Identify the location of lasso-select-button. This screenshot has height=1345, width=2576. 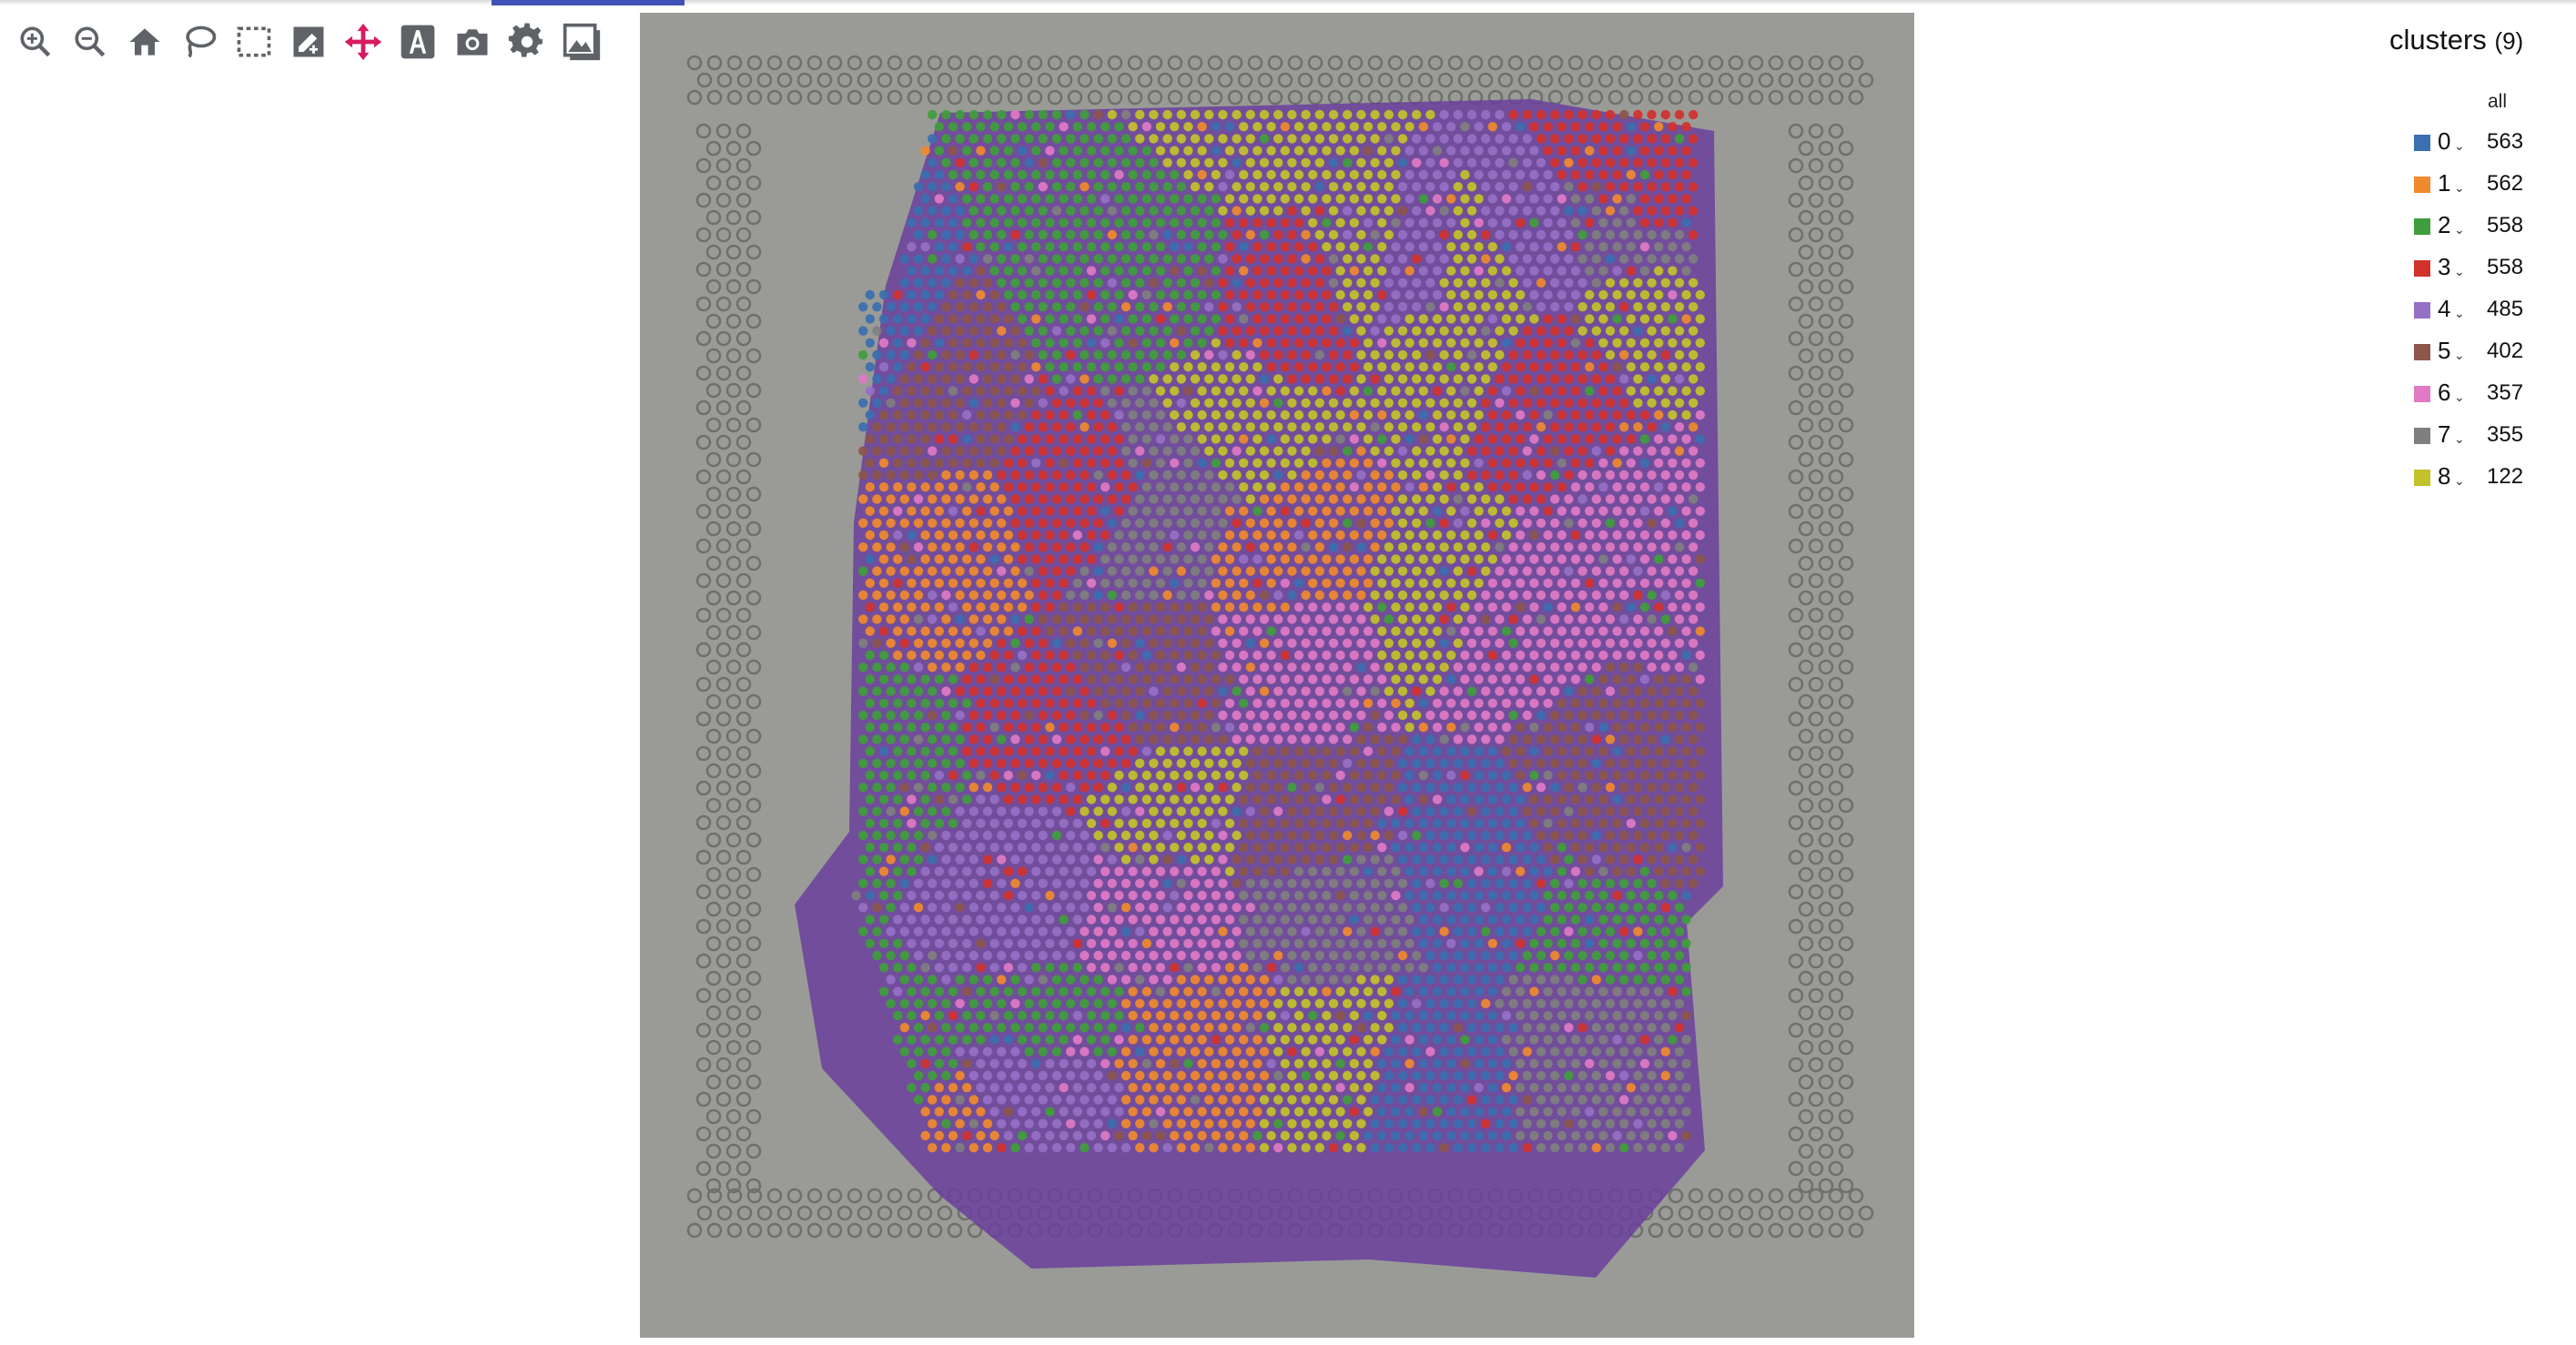
(199, 41).